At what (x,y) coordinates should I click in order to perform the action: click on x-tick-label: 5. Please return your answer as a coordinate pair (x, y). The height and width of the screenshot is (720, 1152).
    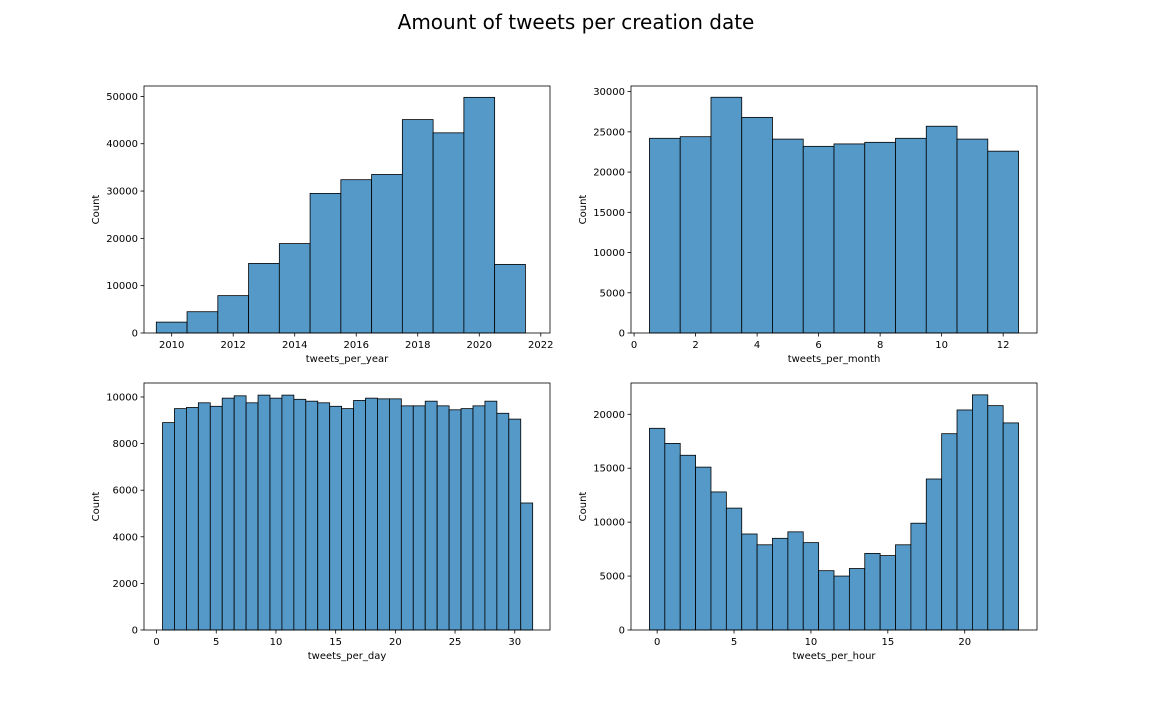
    Looking at the image, I should click on (734, 642).